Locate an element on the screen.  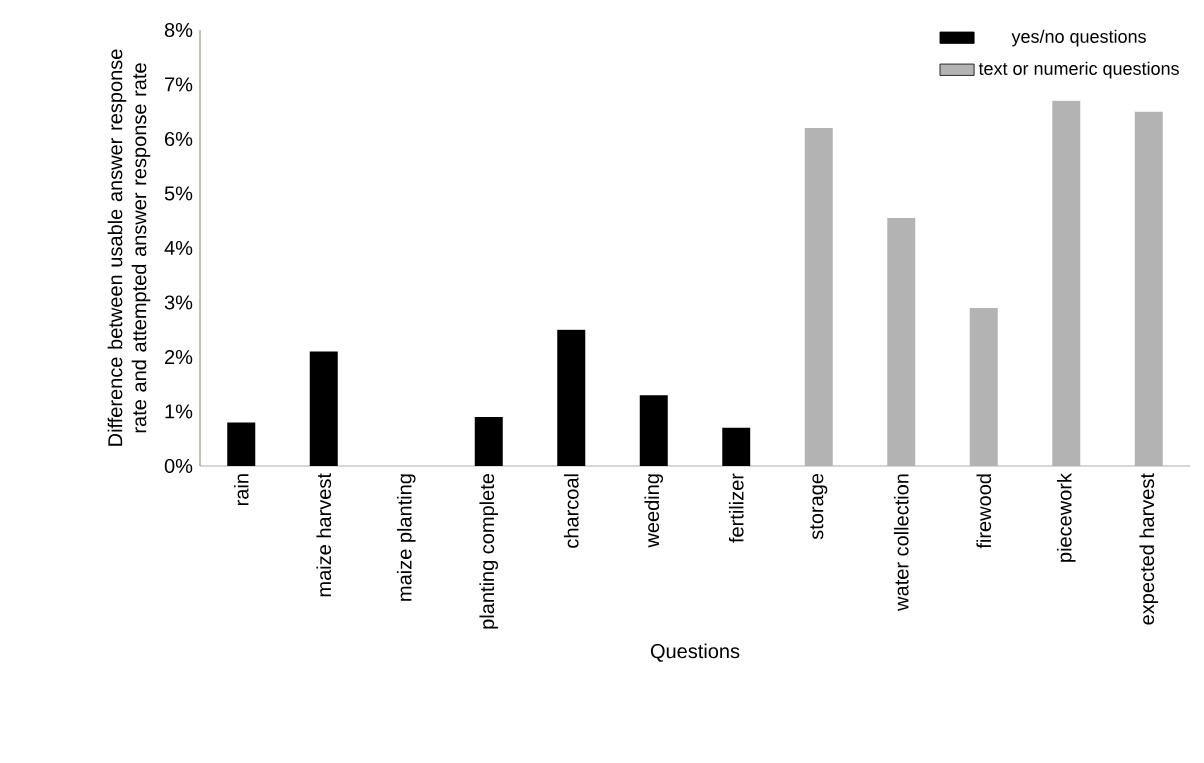
x-tick-label: storage is located at coordinates (819, 506).